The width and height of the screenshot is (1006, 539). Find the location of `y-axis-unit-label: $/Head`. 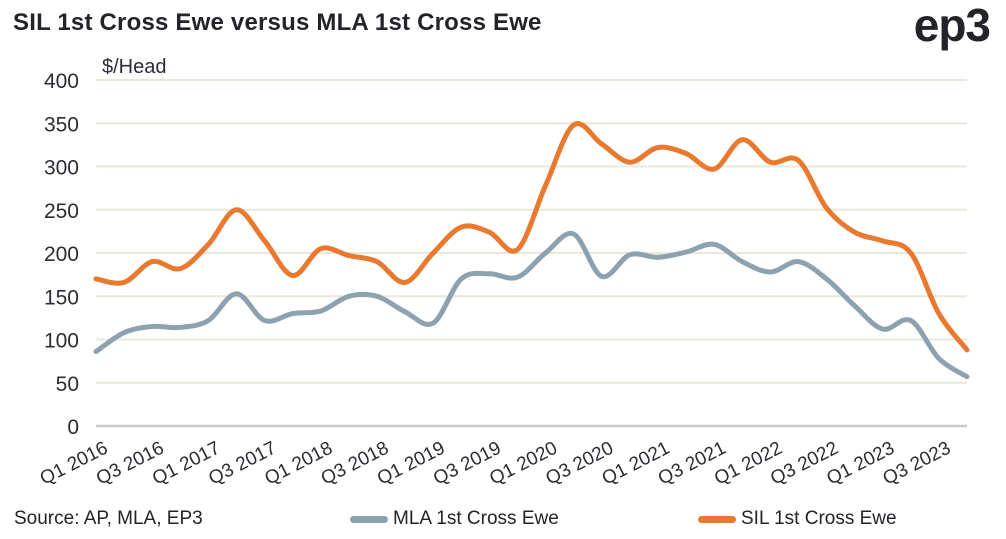

y-axis-unit-label: $/Head is located at coordinates (134, 67).